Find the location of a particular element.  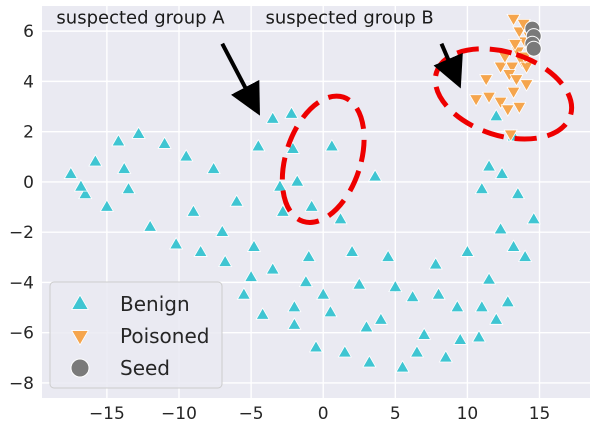

series-seed is located at coordinates (533, 38).